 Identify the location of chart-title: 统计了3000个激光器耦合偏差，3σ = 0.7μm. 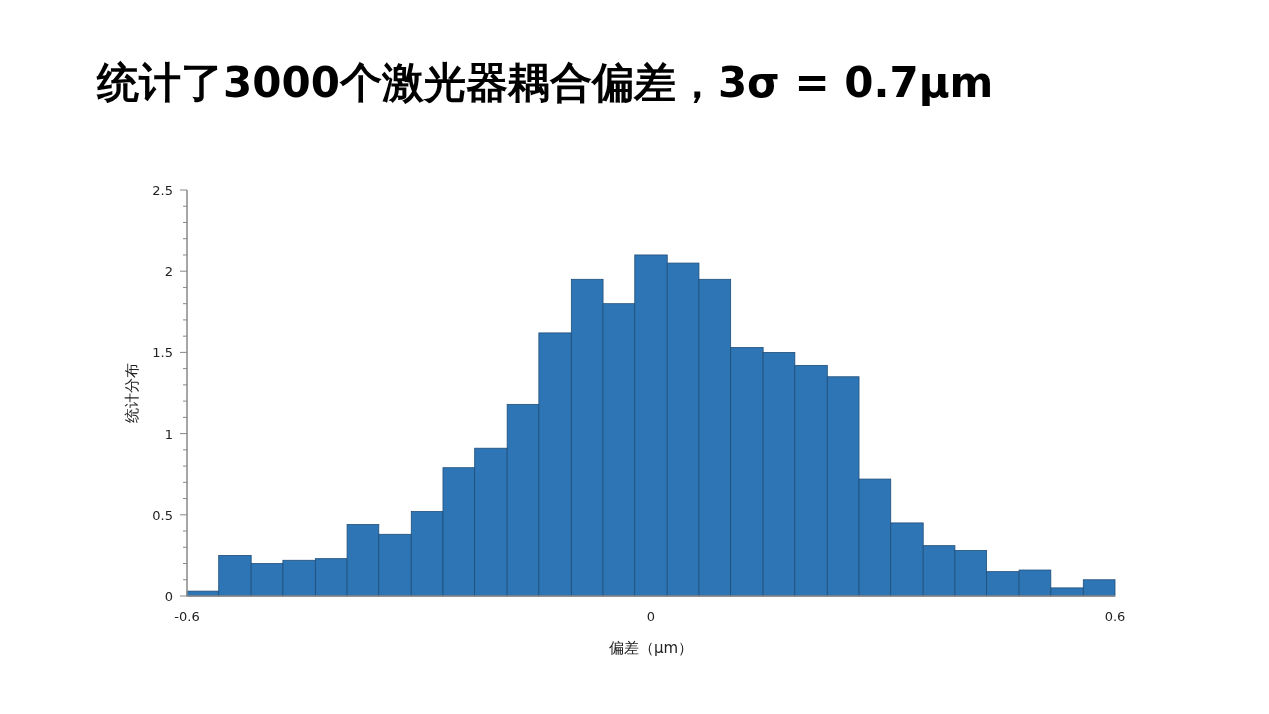
(545, 82).